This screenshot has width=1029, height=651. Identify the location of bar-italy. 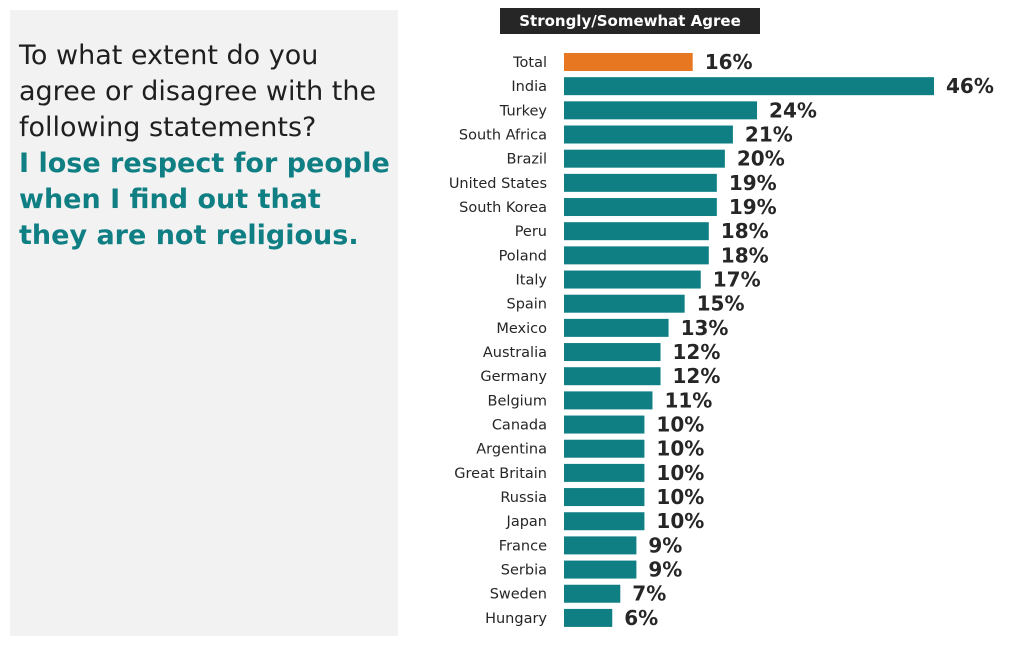
(632, 279).